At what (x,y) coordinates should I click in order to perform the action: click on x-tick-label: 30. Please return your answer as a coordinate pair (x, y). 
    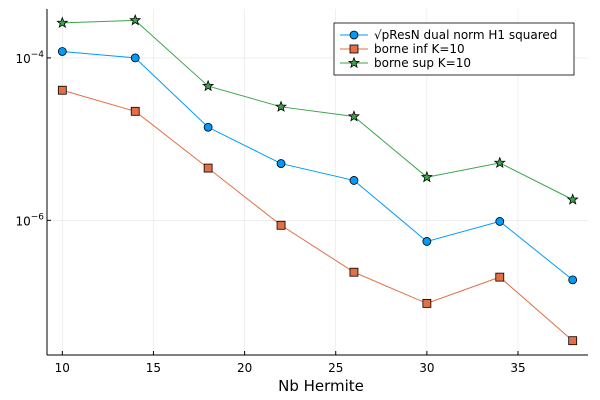
    Looking at the image, I should click on (426, 368).